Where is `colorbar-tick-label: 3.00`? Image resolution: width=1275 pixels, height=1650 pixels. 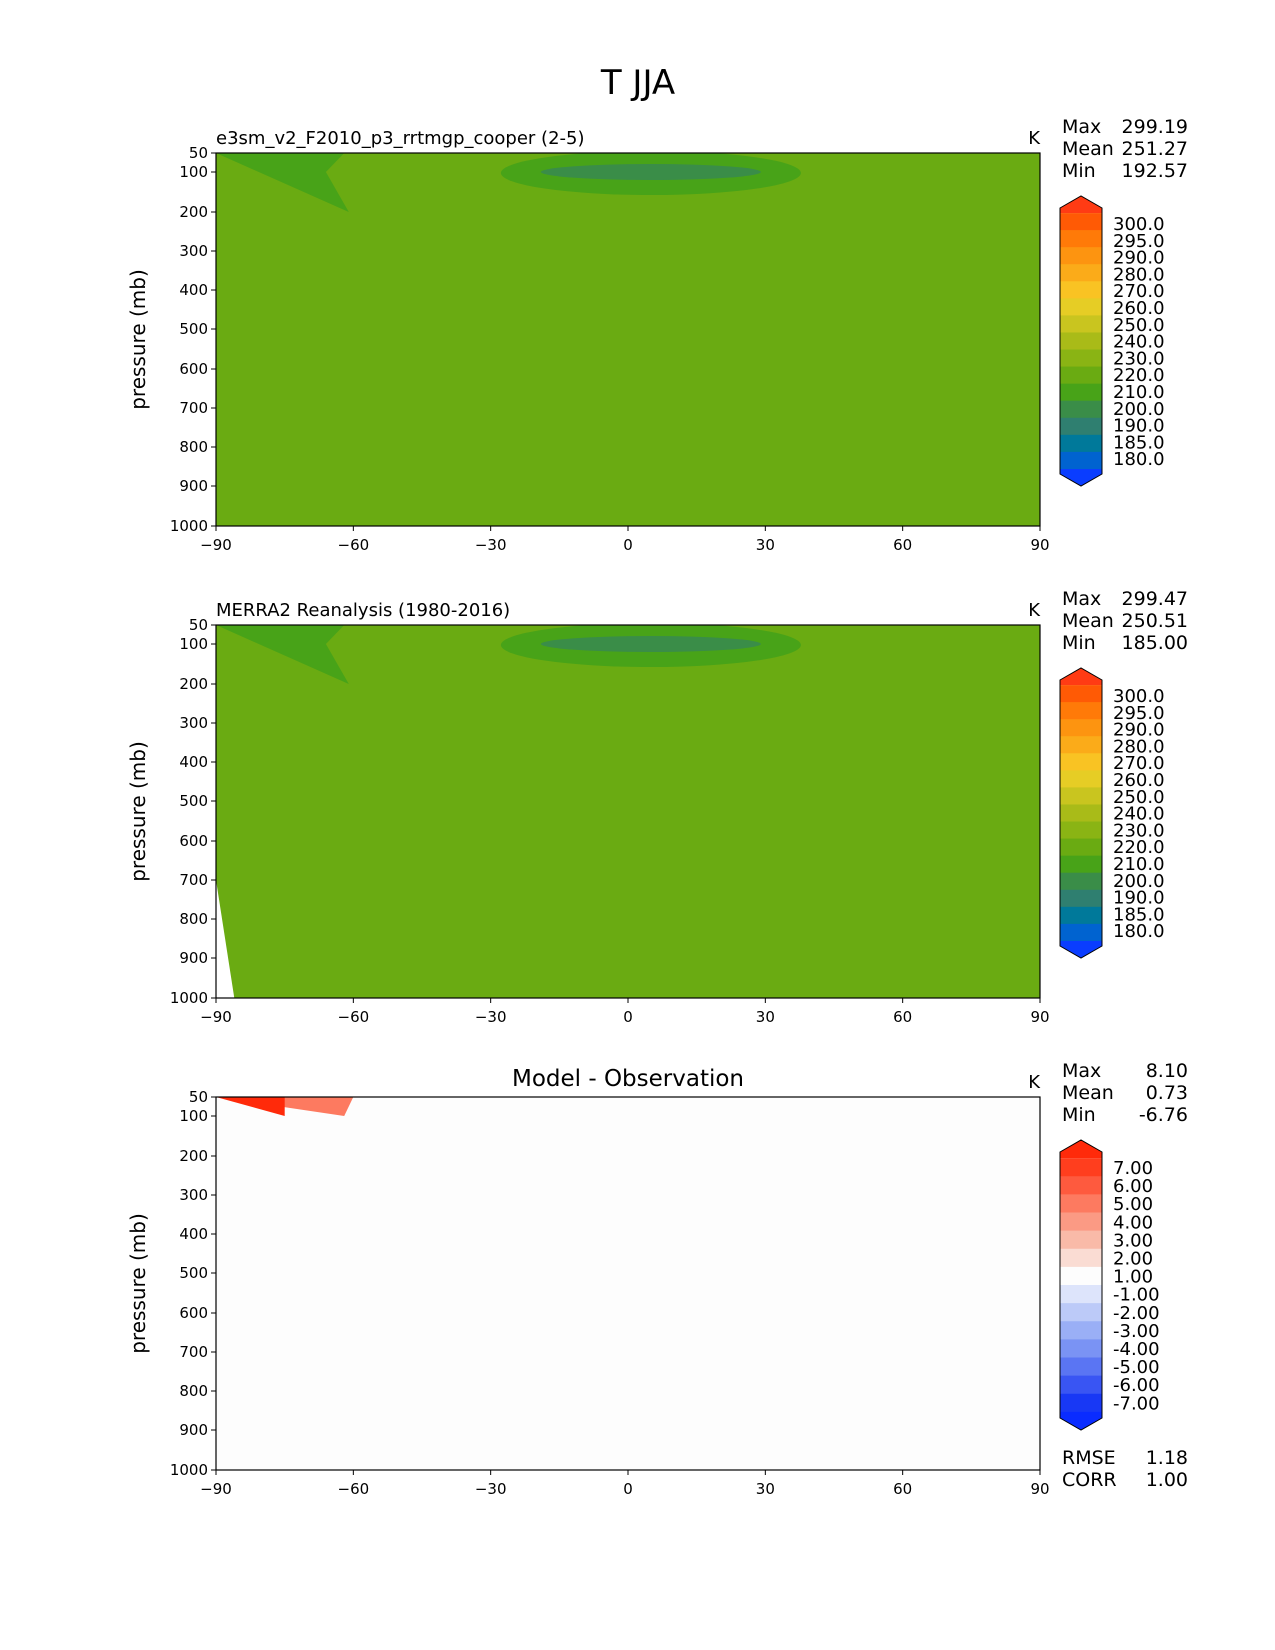 colorbar-tick-label: 3.00 is located at coordinates (1133, 1240).